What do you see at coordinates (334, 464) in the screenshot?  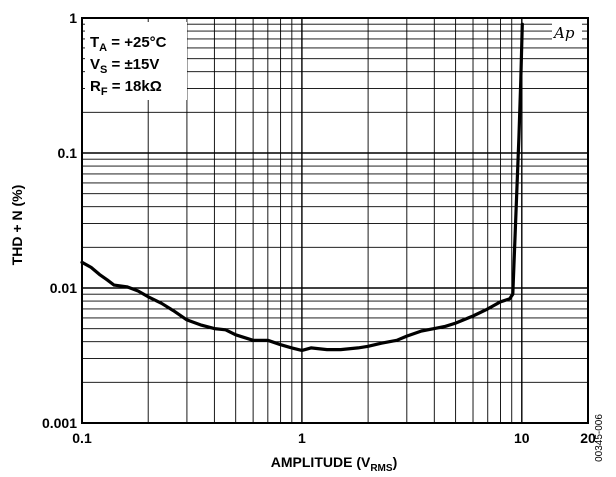 I see `x-axis-label: AMPLITUDE (VRMS)` at bounding box center [334, 464].